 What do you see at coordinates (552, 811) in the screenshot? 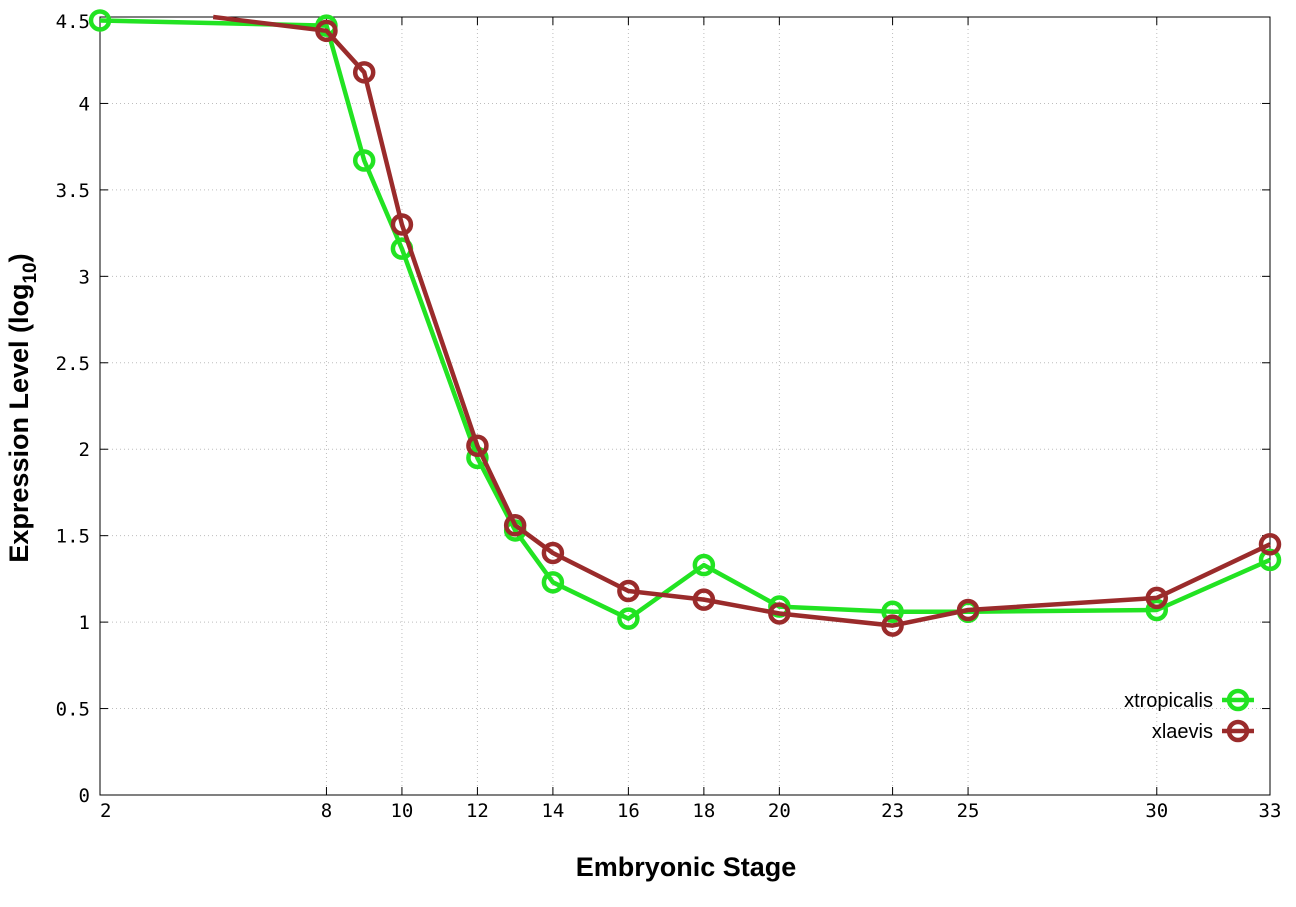
I see `x-tick-label: 14` at bounding box center [552, 811].